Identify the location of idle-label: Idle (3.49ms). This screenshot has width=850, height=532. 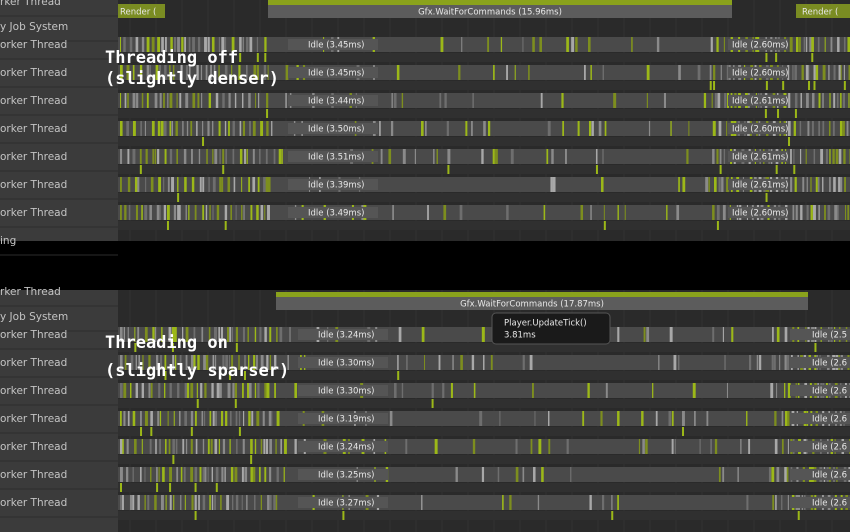
(336, 214).